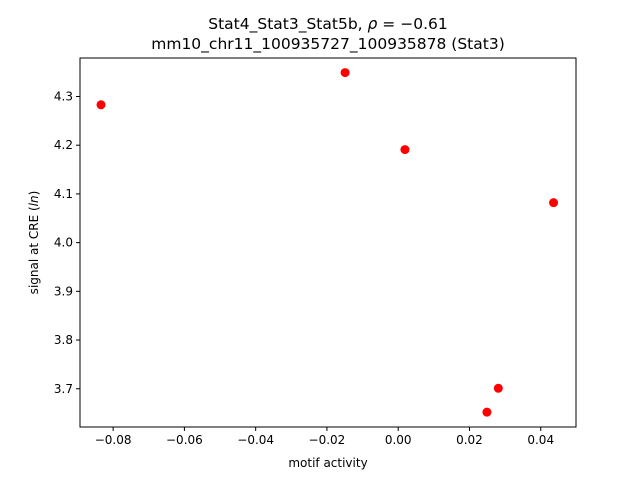  Describe the element at coordinates (327, 440) in the screenshot. I see `x-tick-label: −0.02` at that location.